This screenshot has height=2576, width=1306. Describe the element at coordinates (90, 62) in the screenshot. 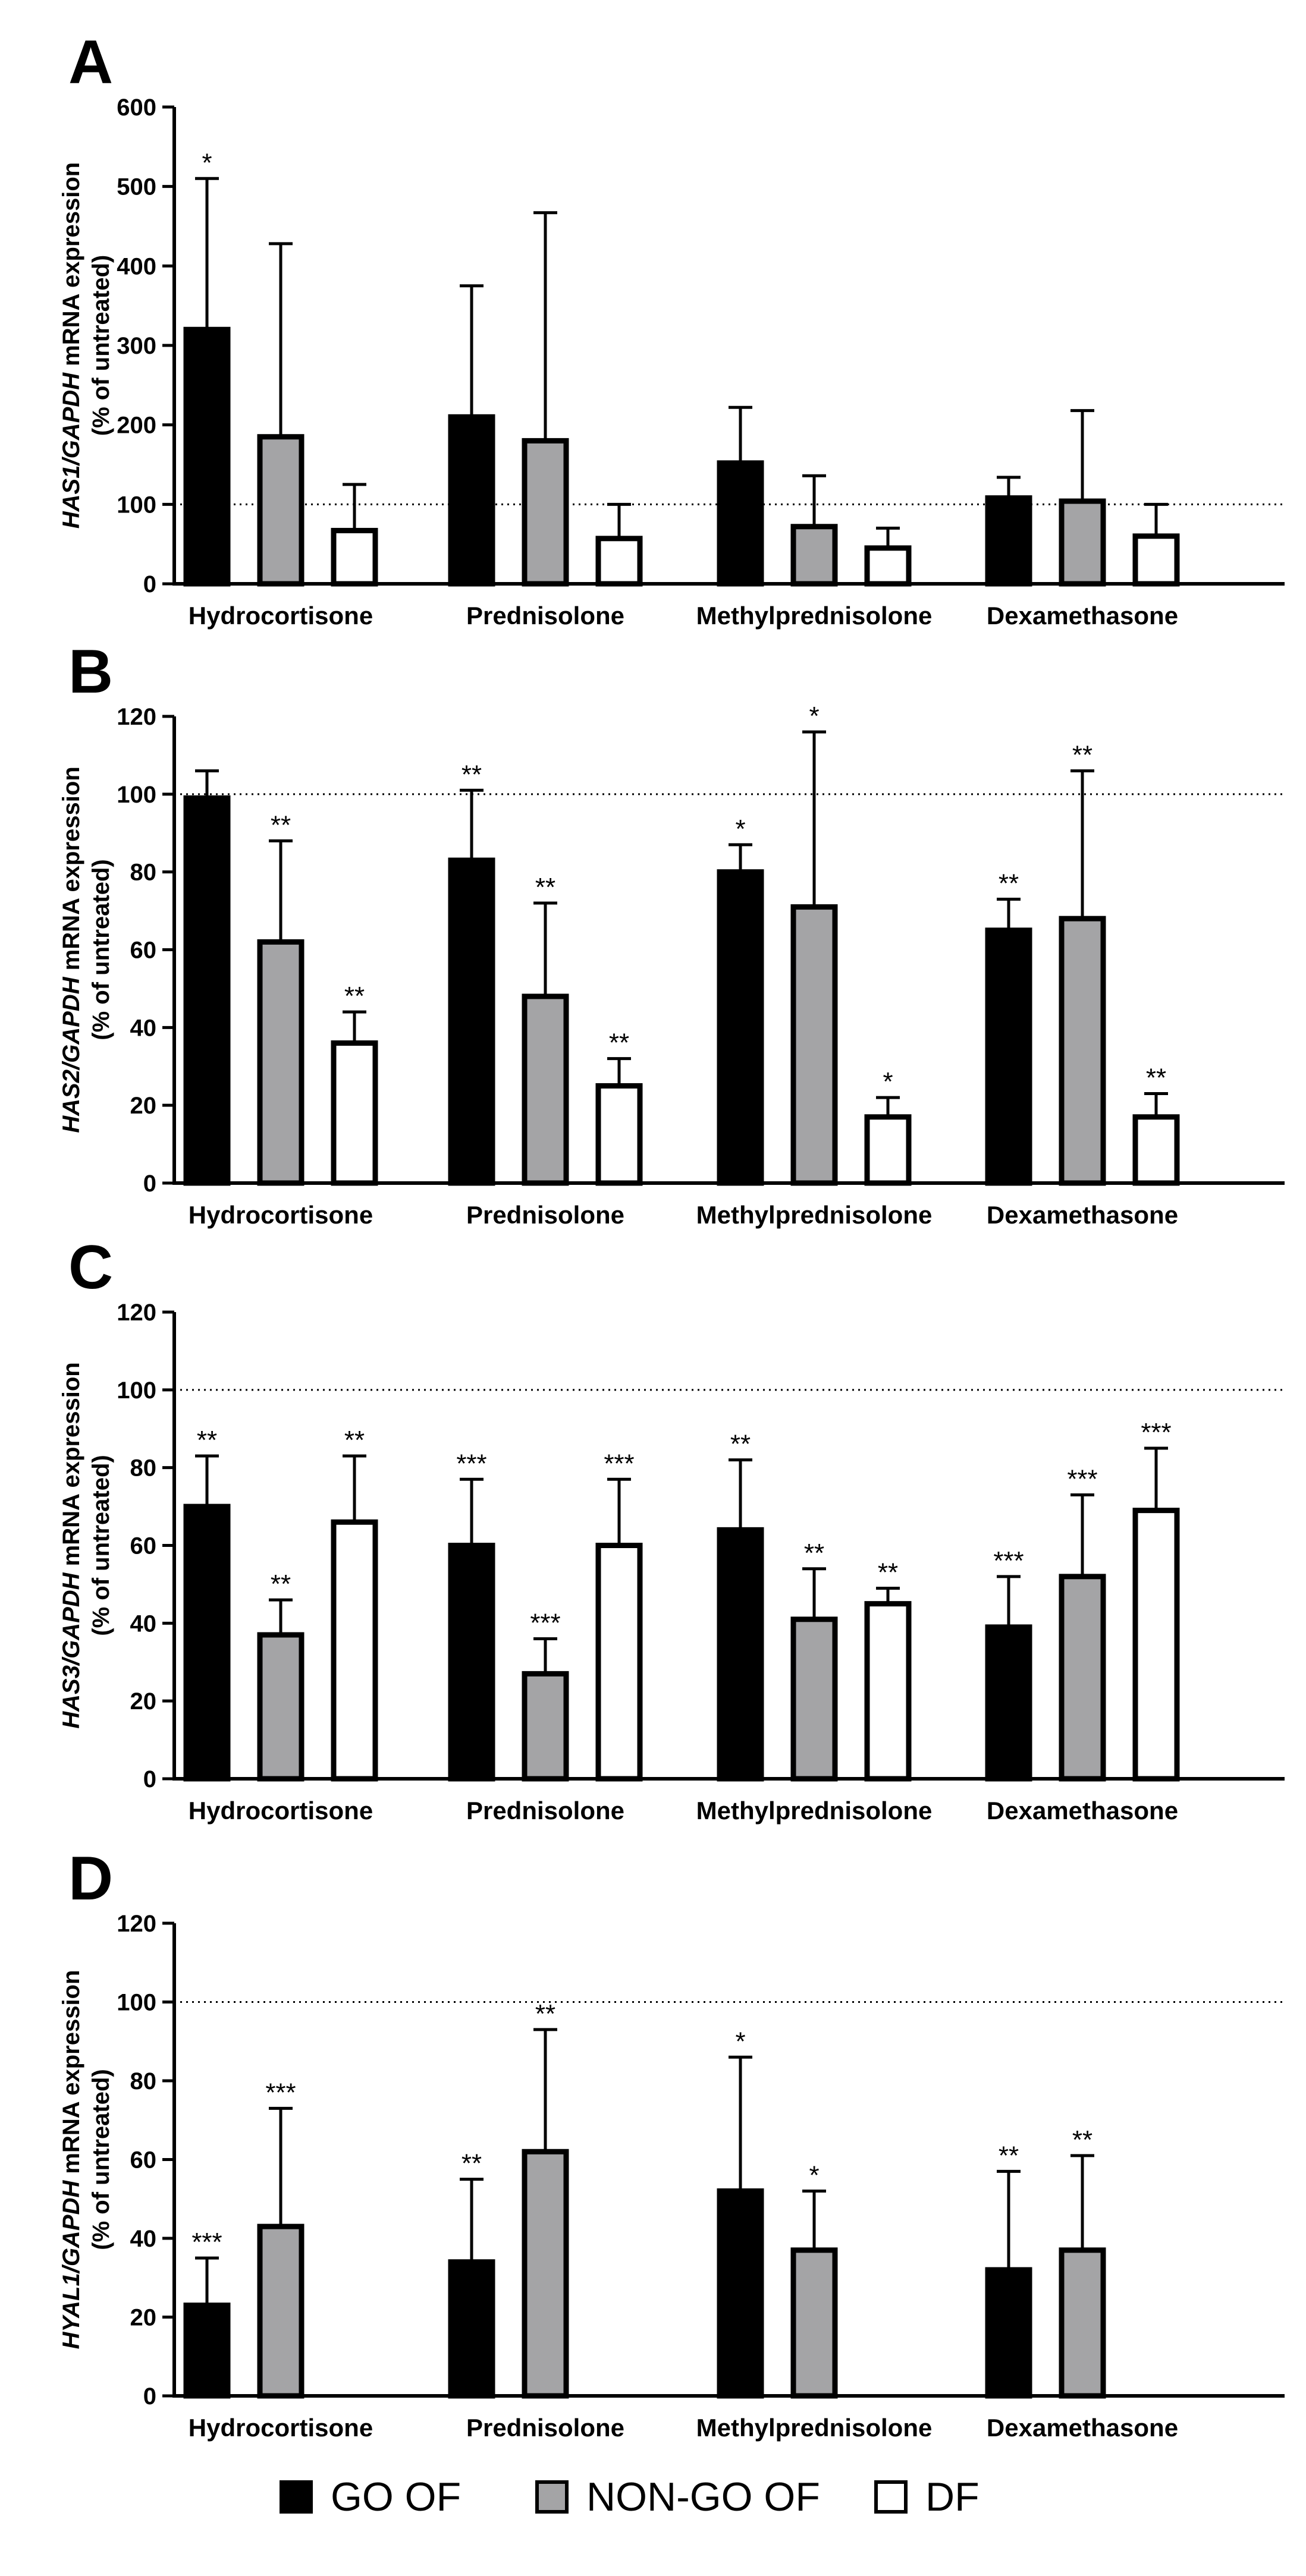

I see `panel-label: A` at that location.